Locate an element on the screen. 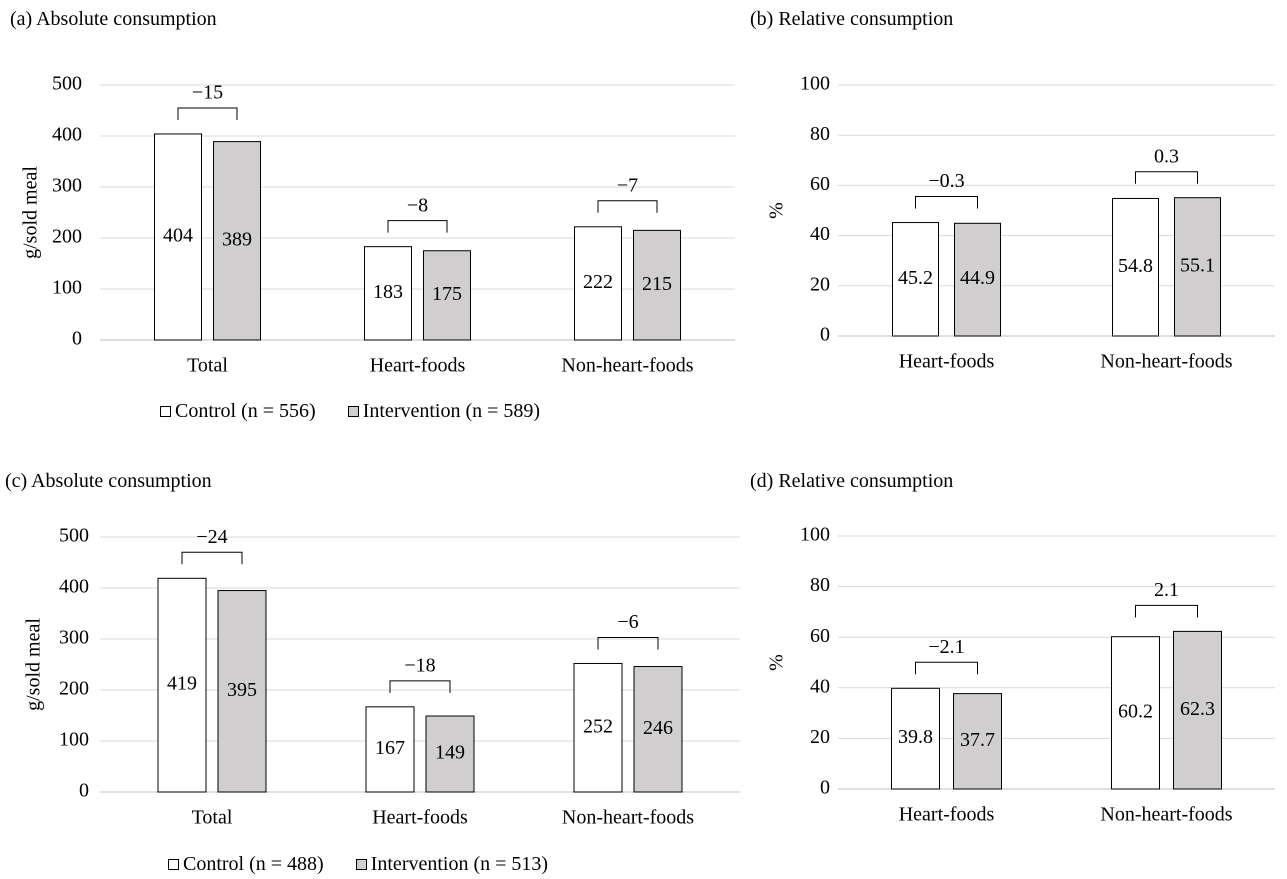  data-label-control: 39.8 is located at coordinates (915, 737).